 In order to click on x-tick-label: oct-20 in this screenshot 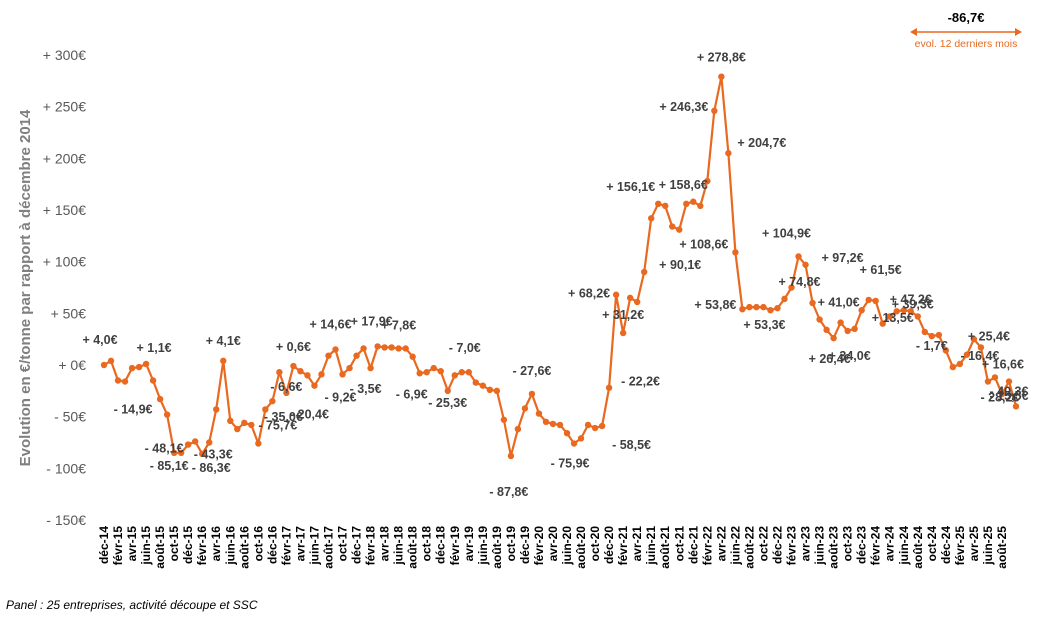, I will do `click(595, 544)`.